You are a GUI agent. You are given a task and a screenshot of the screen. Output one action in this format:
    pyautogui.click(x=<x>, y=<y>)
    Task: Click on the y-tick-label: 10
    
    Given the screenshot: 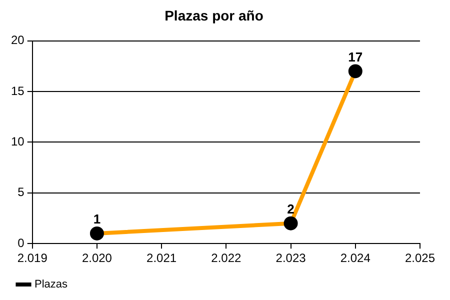 What is the action you would take?
    pyautogui.click(x=17, y=141)
    